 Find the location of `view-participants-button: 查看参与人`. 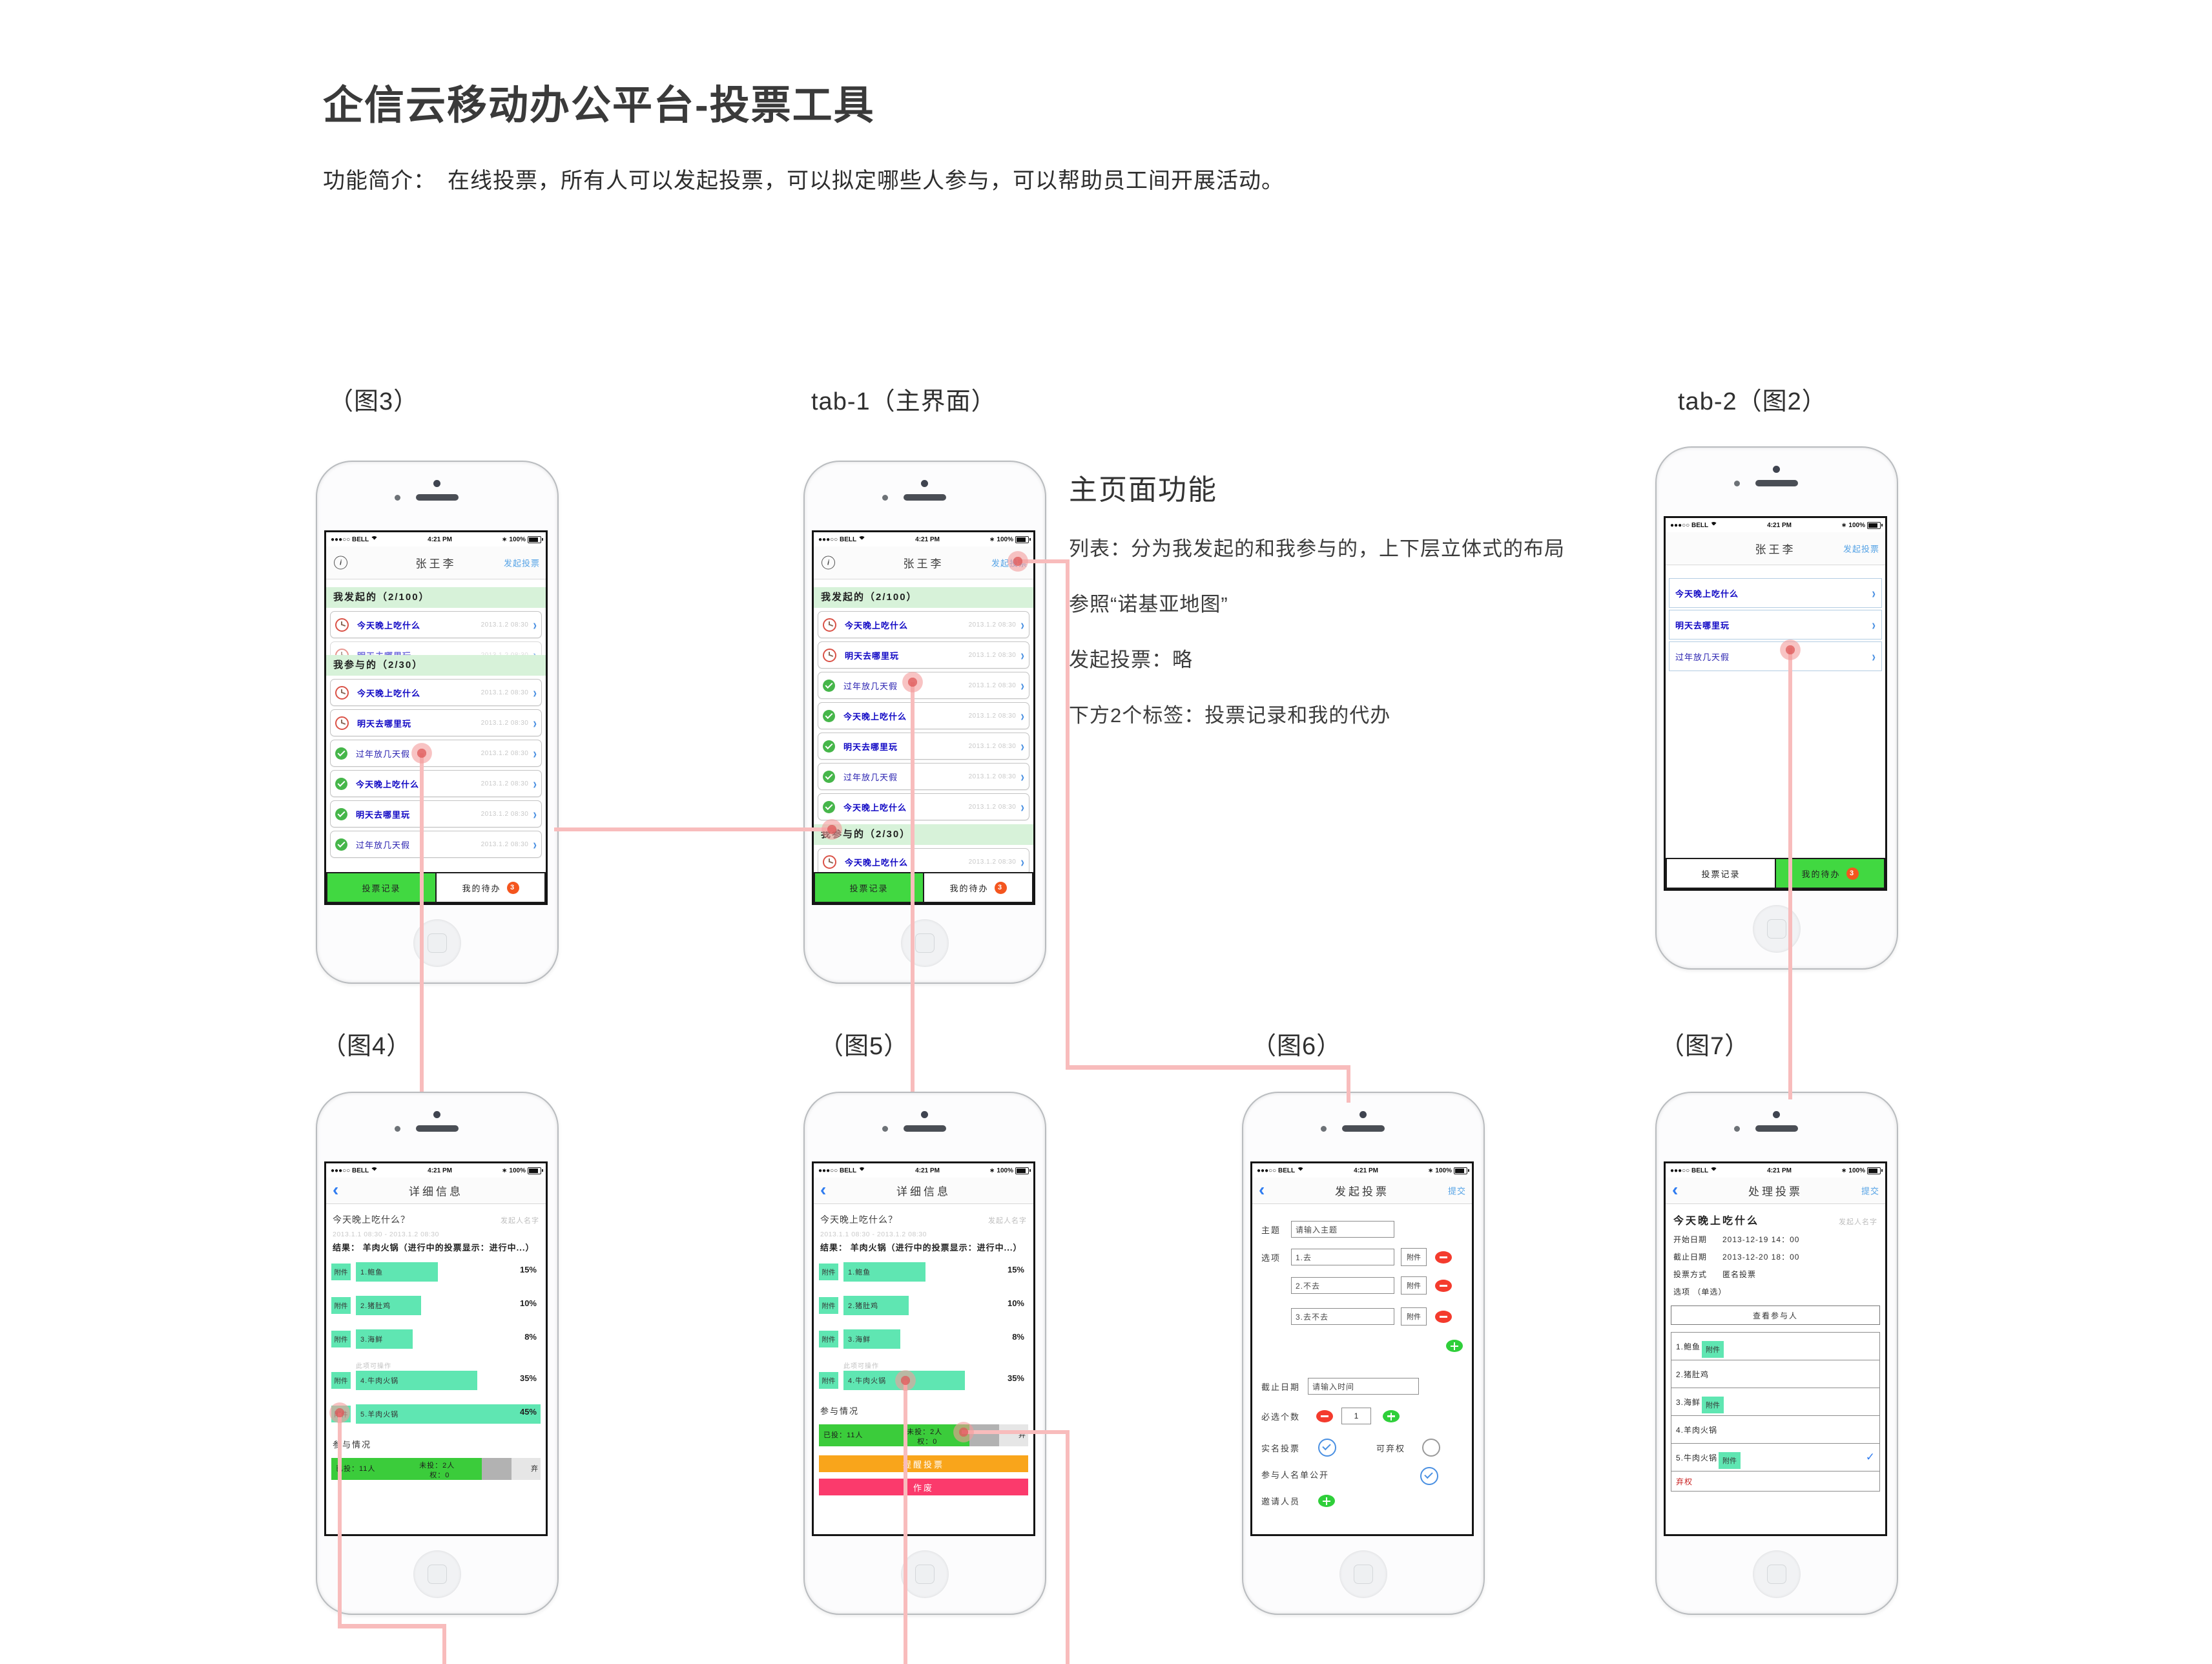

view-participants-button: 查看参与人 is located at coordinates (1775, 1315).